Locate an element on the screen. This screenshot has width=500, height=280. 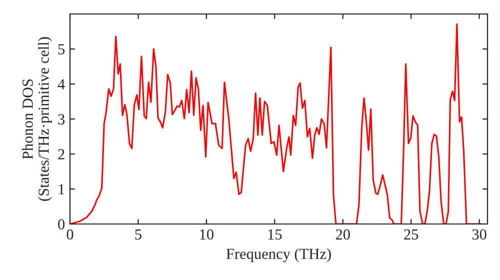
y-tick-label: 4 is located at coordinates (61, 84).